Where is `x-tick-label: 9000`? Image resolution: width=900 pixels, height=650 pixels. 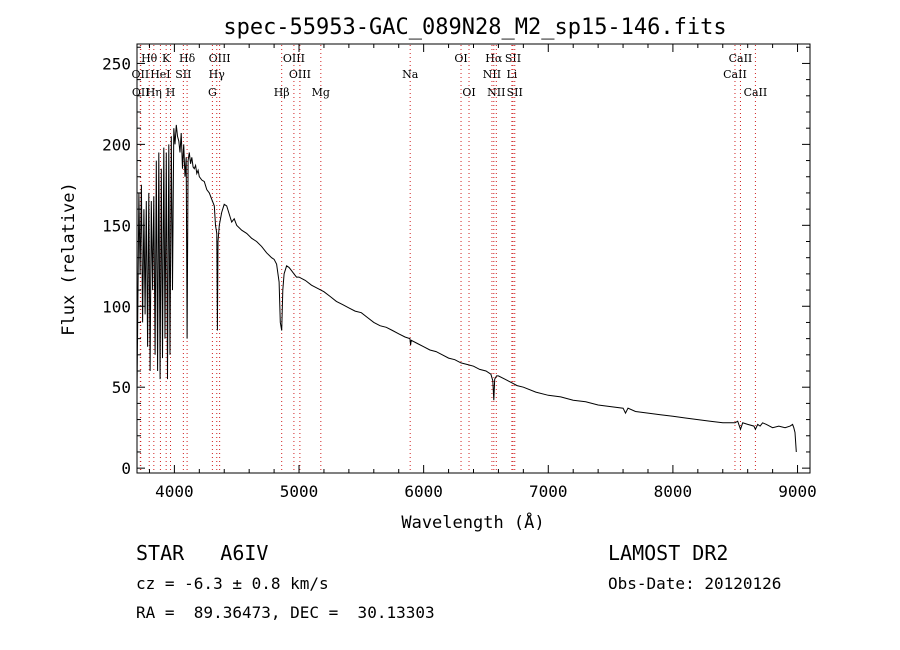 x-tick-label: 9000 is located at coordinates (797, 491).